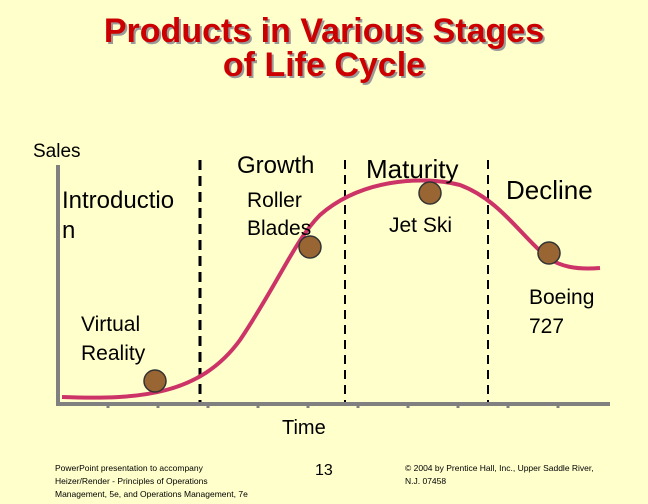 The image size is (648, 504). I want to click on slide-title: Products in Various Stages of Life Cycle, so click(324, 48).